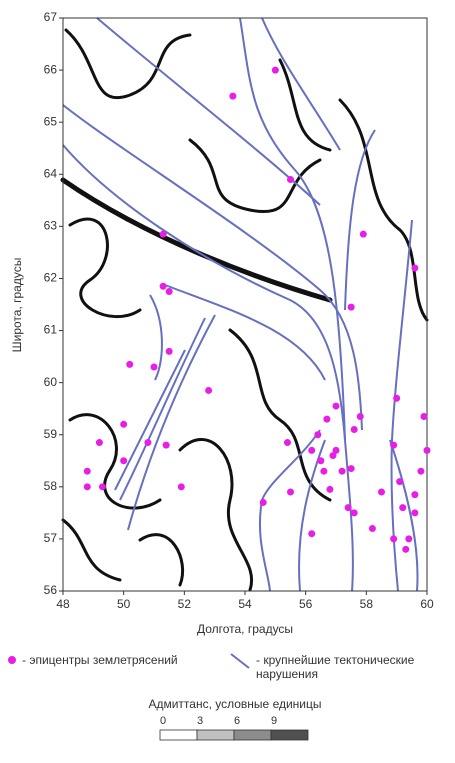  I want to click on y-tick-label: 66, so click(51, 69).